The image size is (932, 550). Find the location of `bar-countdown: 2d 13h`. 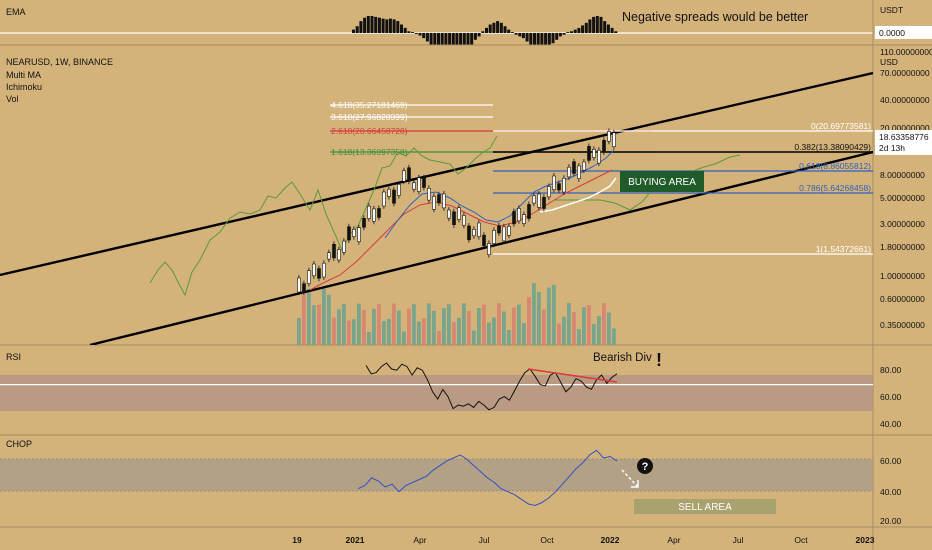

bar-countdown: 2d 13h is located at coordinates (892, 148).